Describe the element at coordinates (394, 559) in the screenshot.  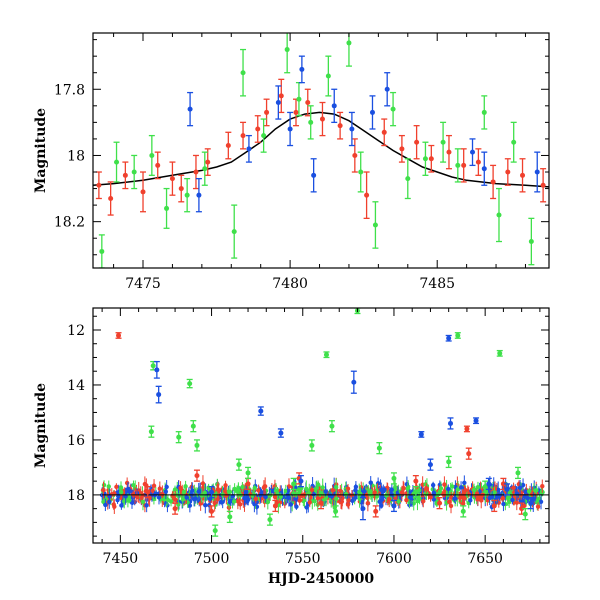
I see `x-tick-label: 7600` at that location.